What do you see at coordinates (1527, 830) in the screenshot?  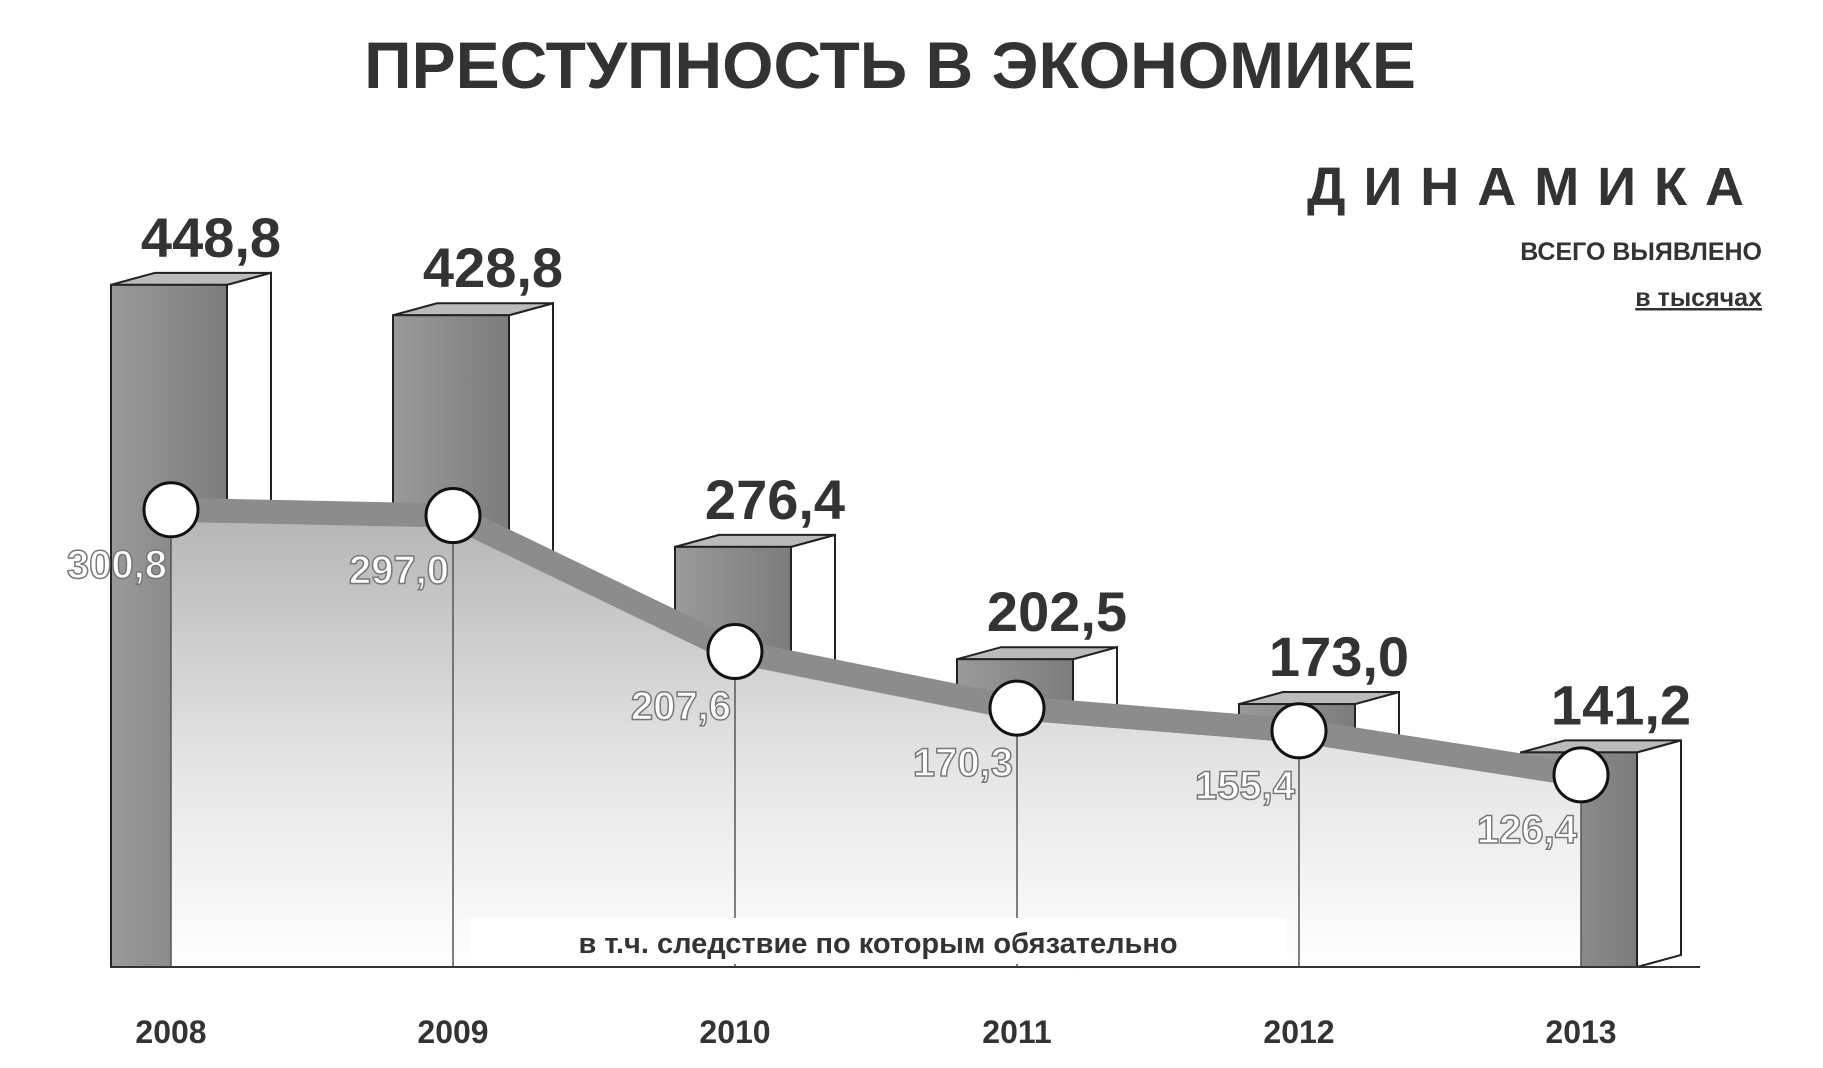 I see `point-value-label: 126,4` at bounding box center [1527, 830].